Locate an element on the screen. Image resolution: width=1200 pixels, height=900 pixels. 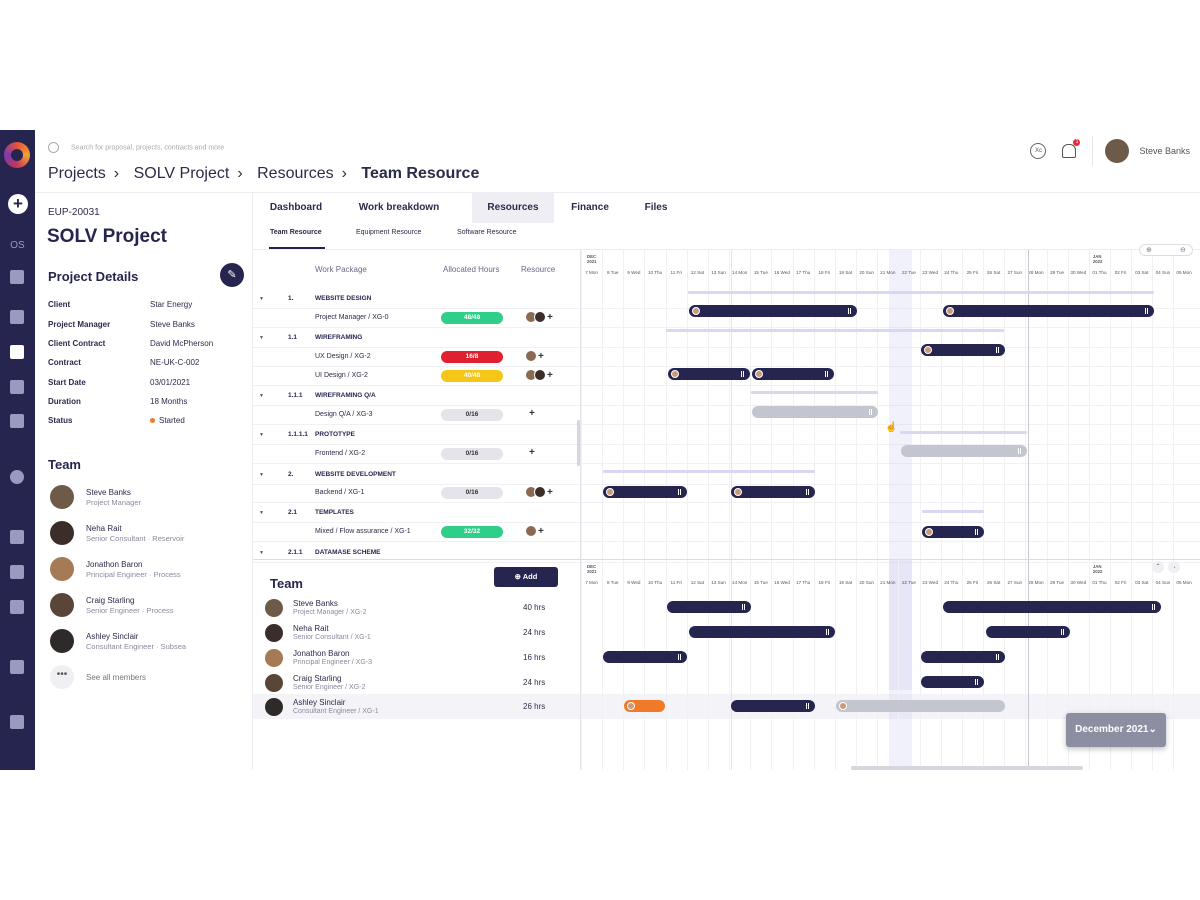
invoice-icon is located at coordinates (17, 421).